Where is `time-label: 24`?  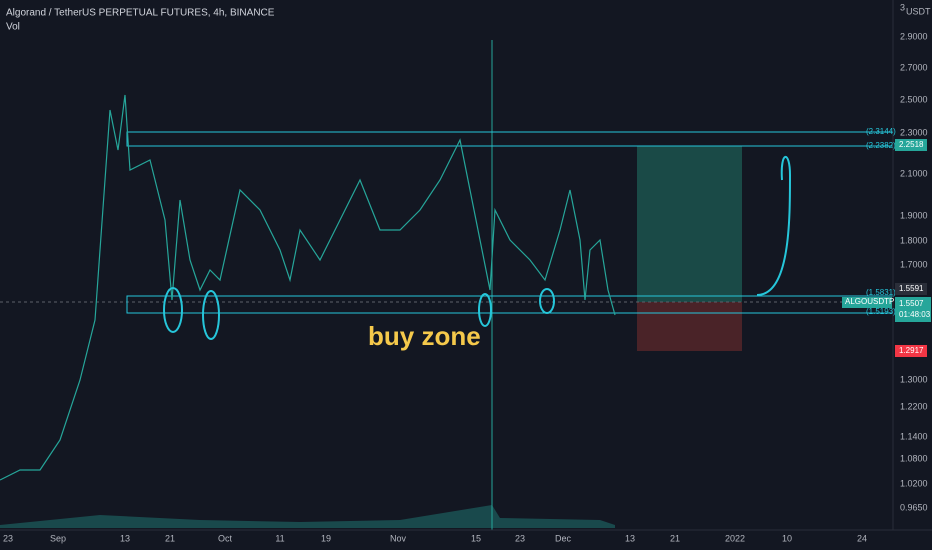
time-label: 24 is located at coordinates (862, 538).